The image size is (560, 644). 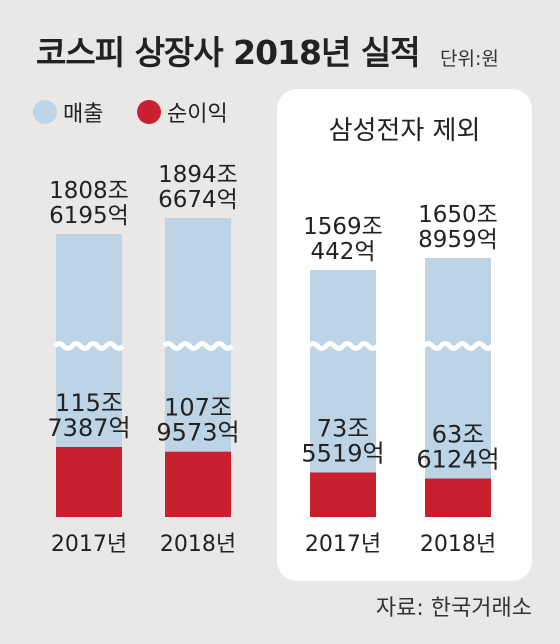 What do you see at coordinates (45, 112) in the screenshot?
I see `legend-swatch-revenue` at bounding box center [45, 112].